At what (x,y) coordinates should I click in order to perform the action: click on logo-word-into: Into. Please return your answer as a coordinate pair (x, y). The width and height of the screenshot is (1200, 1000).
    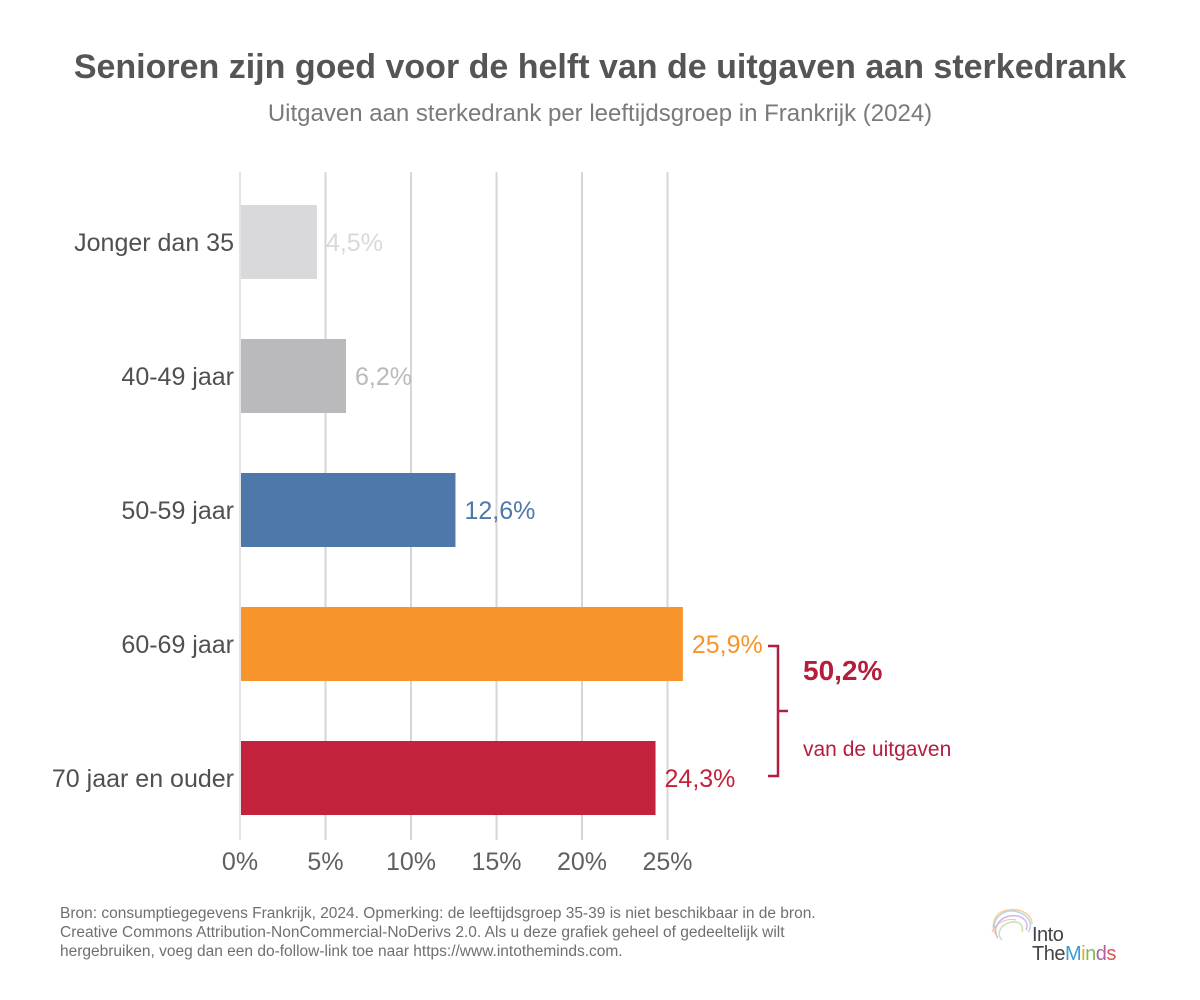
    Looking at the image, I should click on (1048, 935).